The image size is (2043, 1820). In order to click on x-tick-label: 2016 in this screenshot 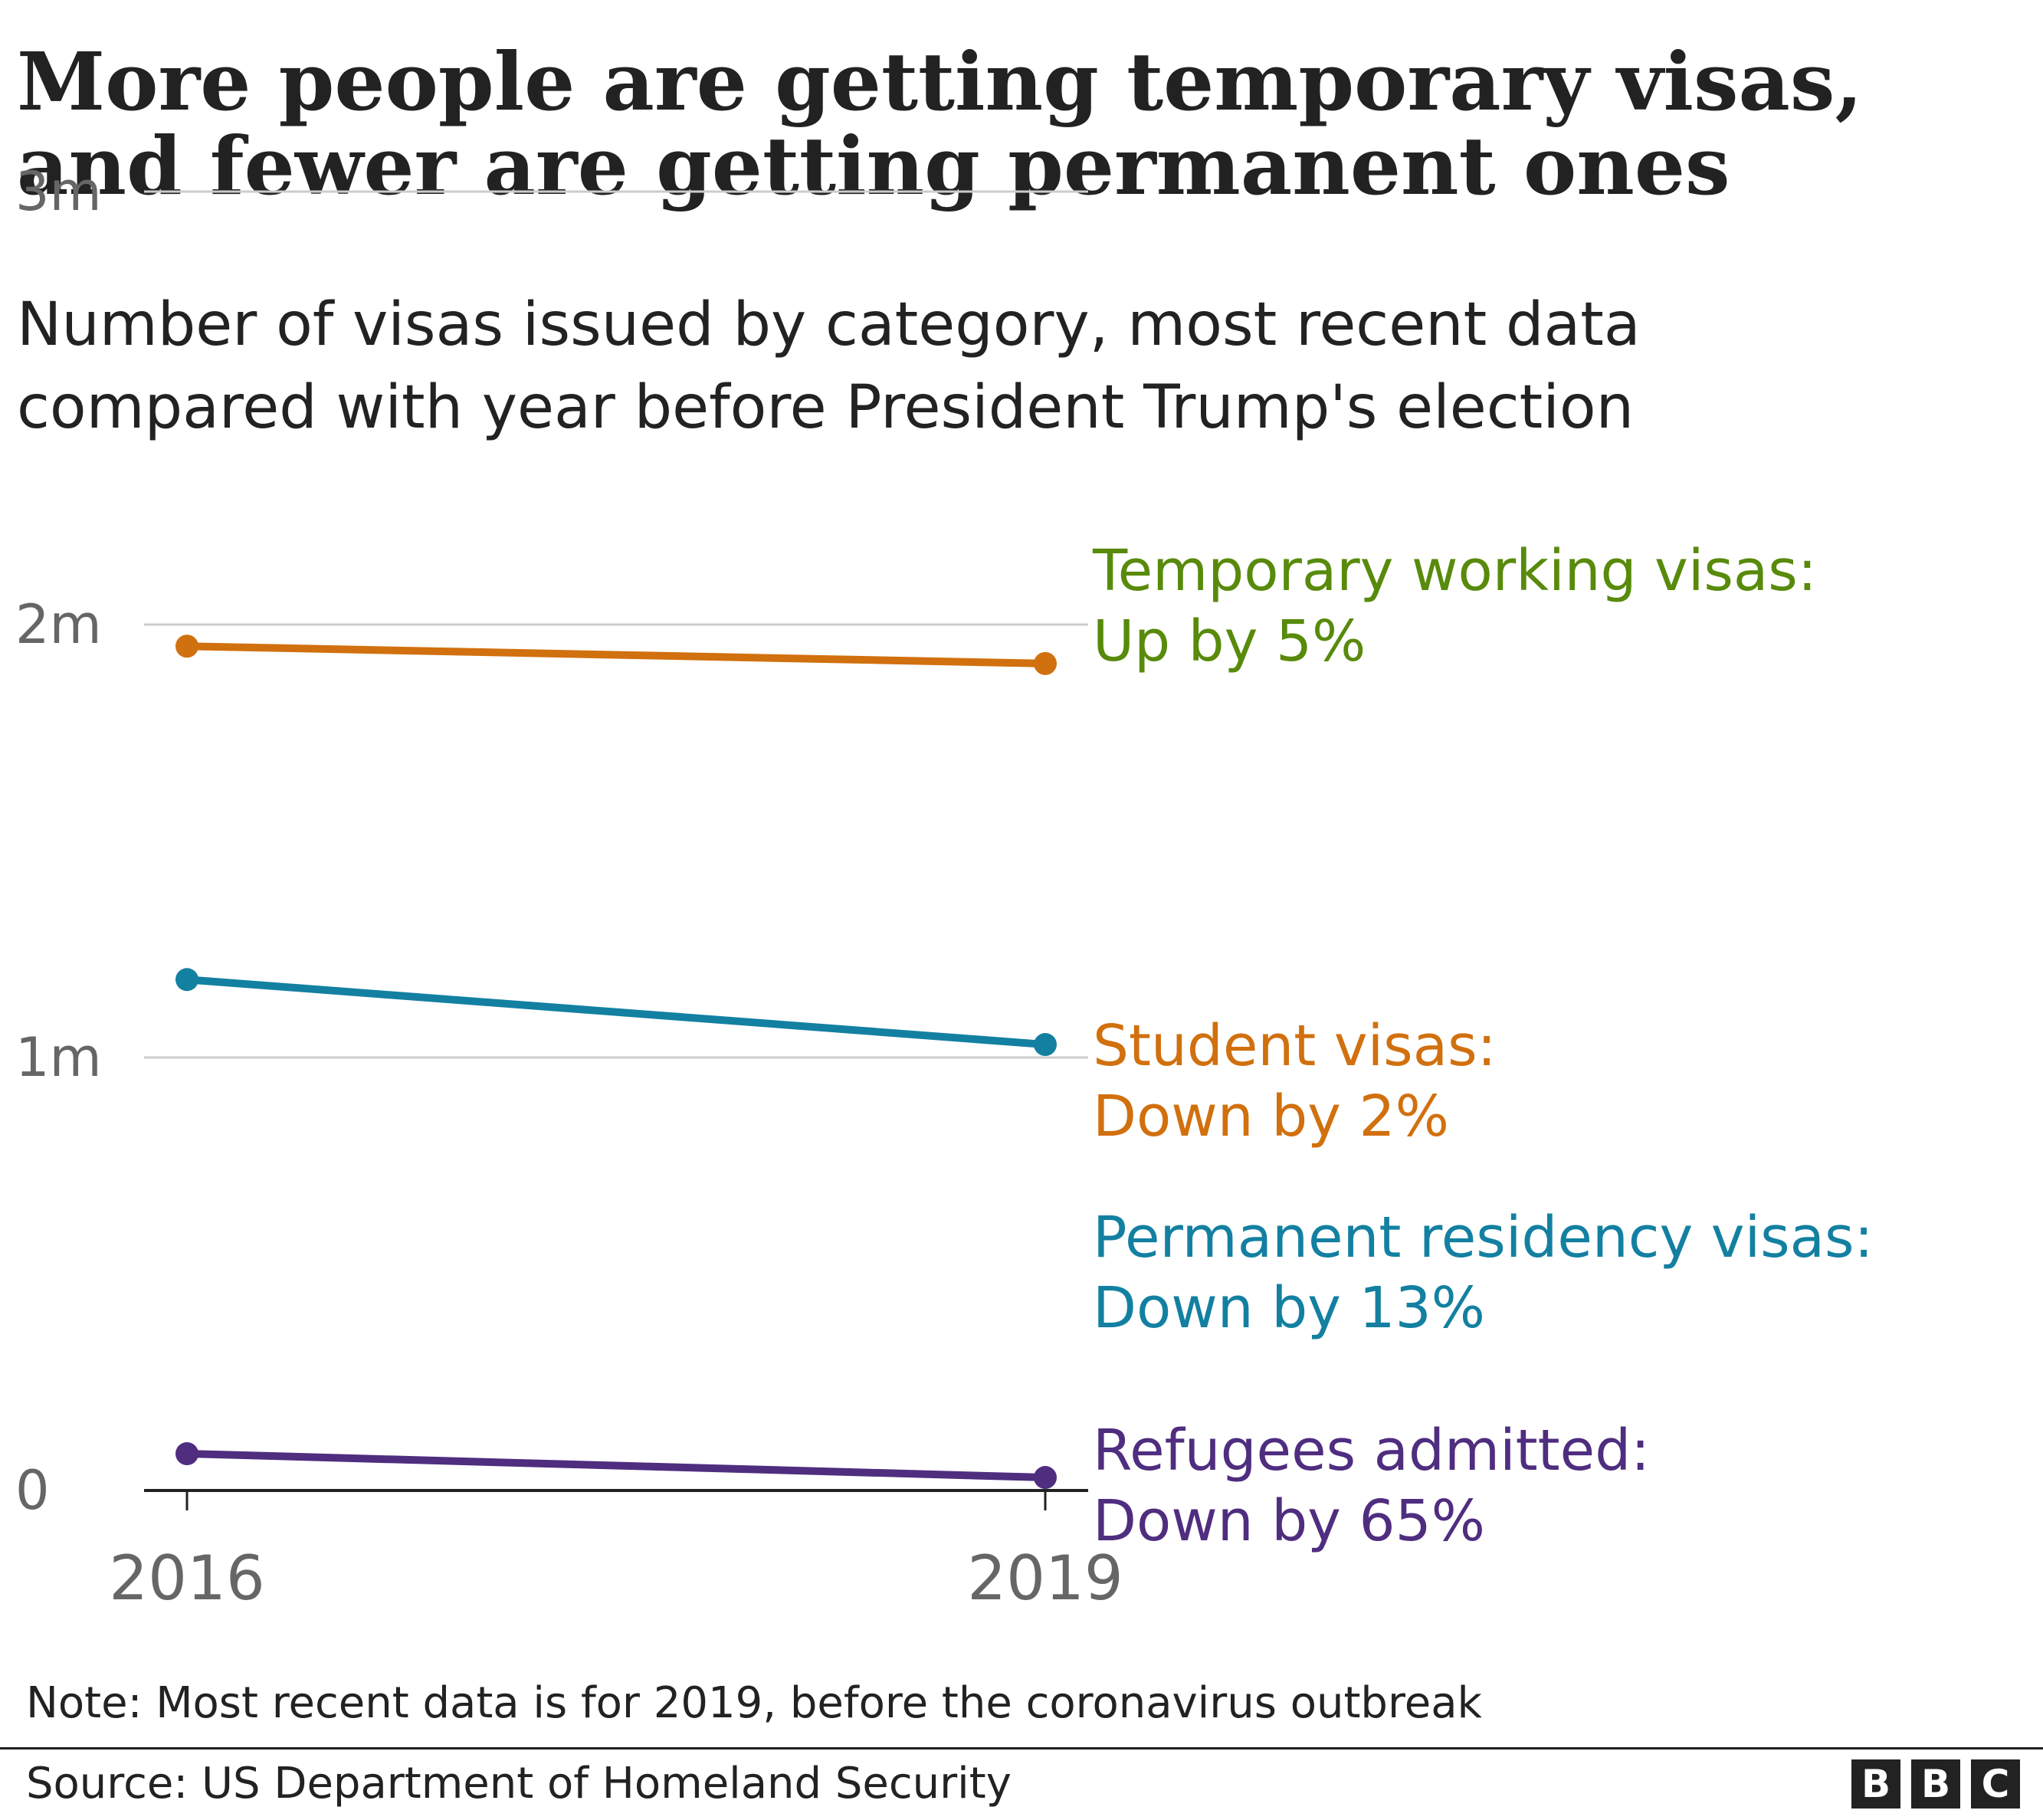, I will do `click(187, 1578)`.